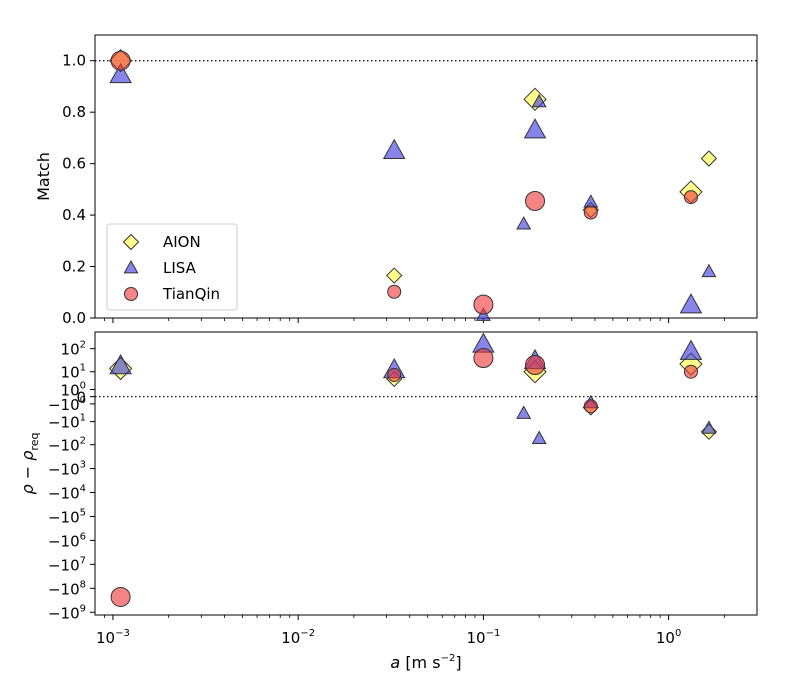  What do you see at coordinates (43, 176) in the screenshot?
I see `y-axis-label-match: Match` at bounding box center [43, 176].